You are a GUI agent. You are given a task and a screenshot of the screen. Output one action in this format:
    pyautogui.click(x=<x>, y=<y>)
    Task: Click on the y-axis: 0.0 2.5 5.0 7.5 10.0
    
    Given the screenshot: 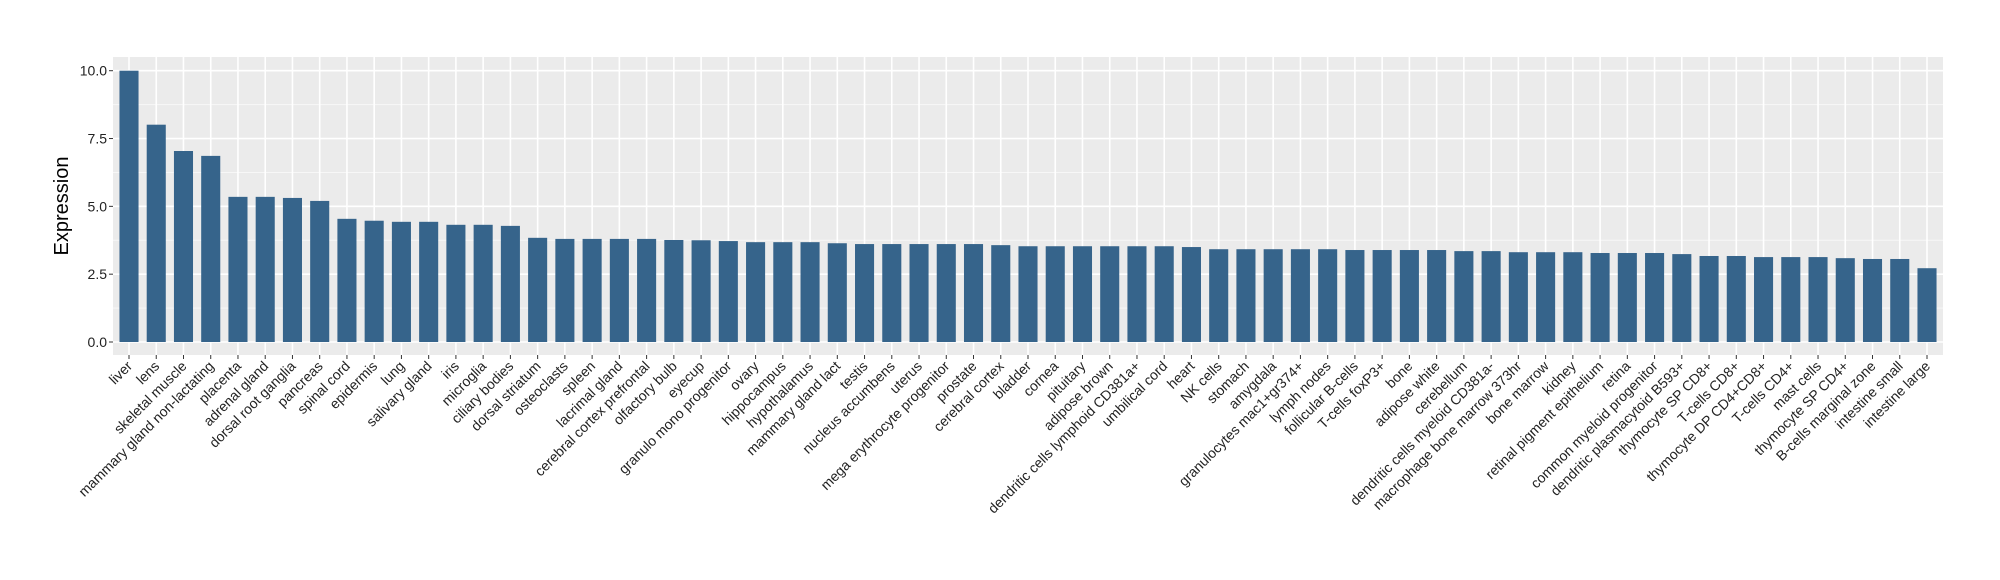 What is the action you would take?
    pyautogui.click(x=96, y=206)
    